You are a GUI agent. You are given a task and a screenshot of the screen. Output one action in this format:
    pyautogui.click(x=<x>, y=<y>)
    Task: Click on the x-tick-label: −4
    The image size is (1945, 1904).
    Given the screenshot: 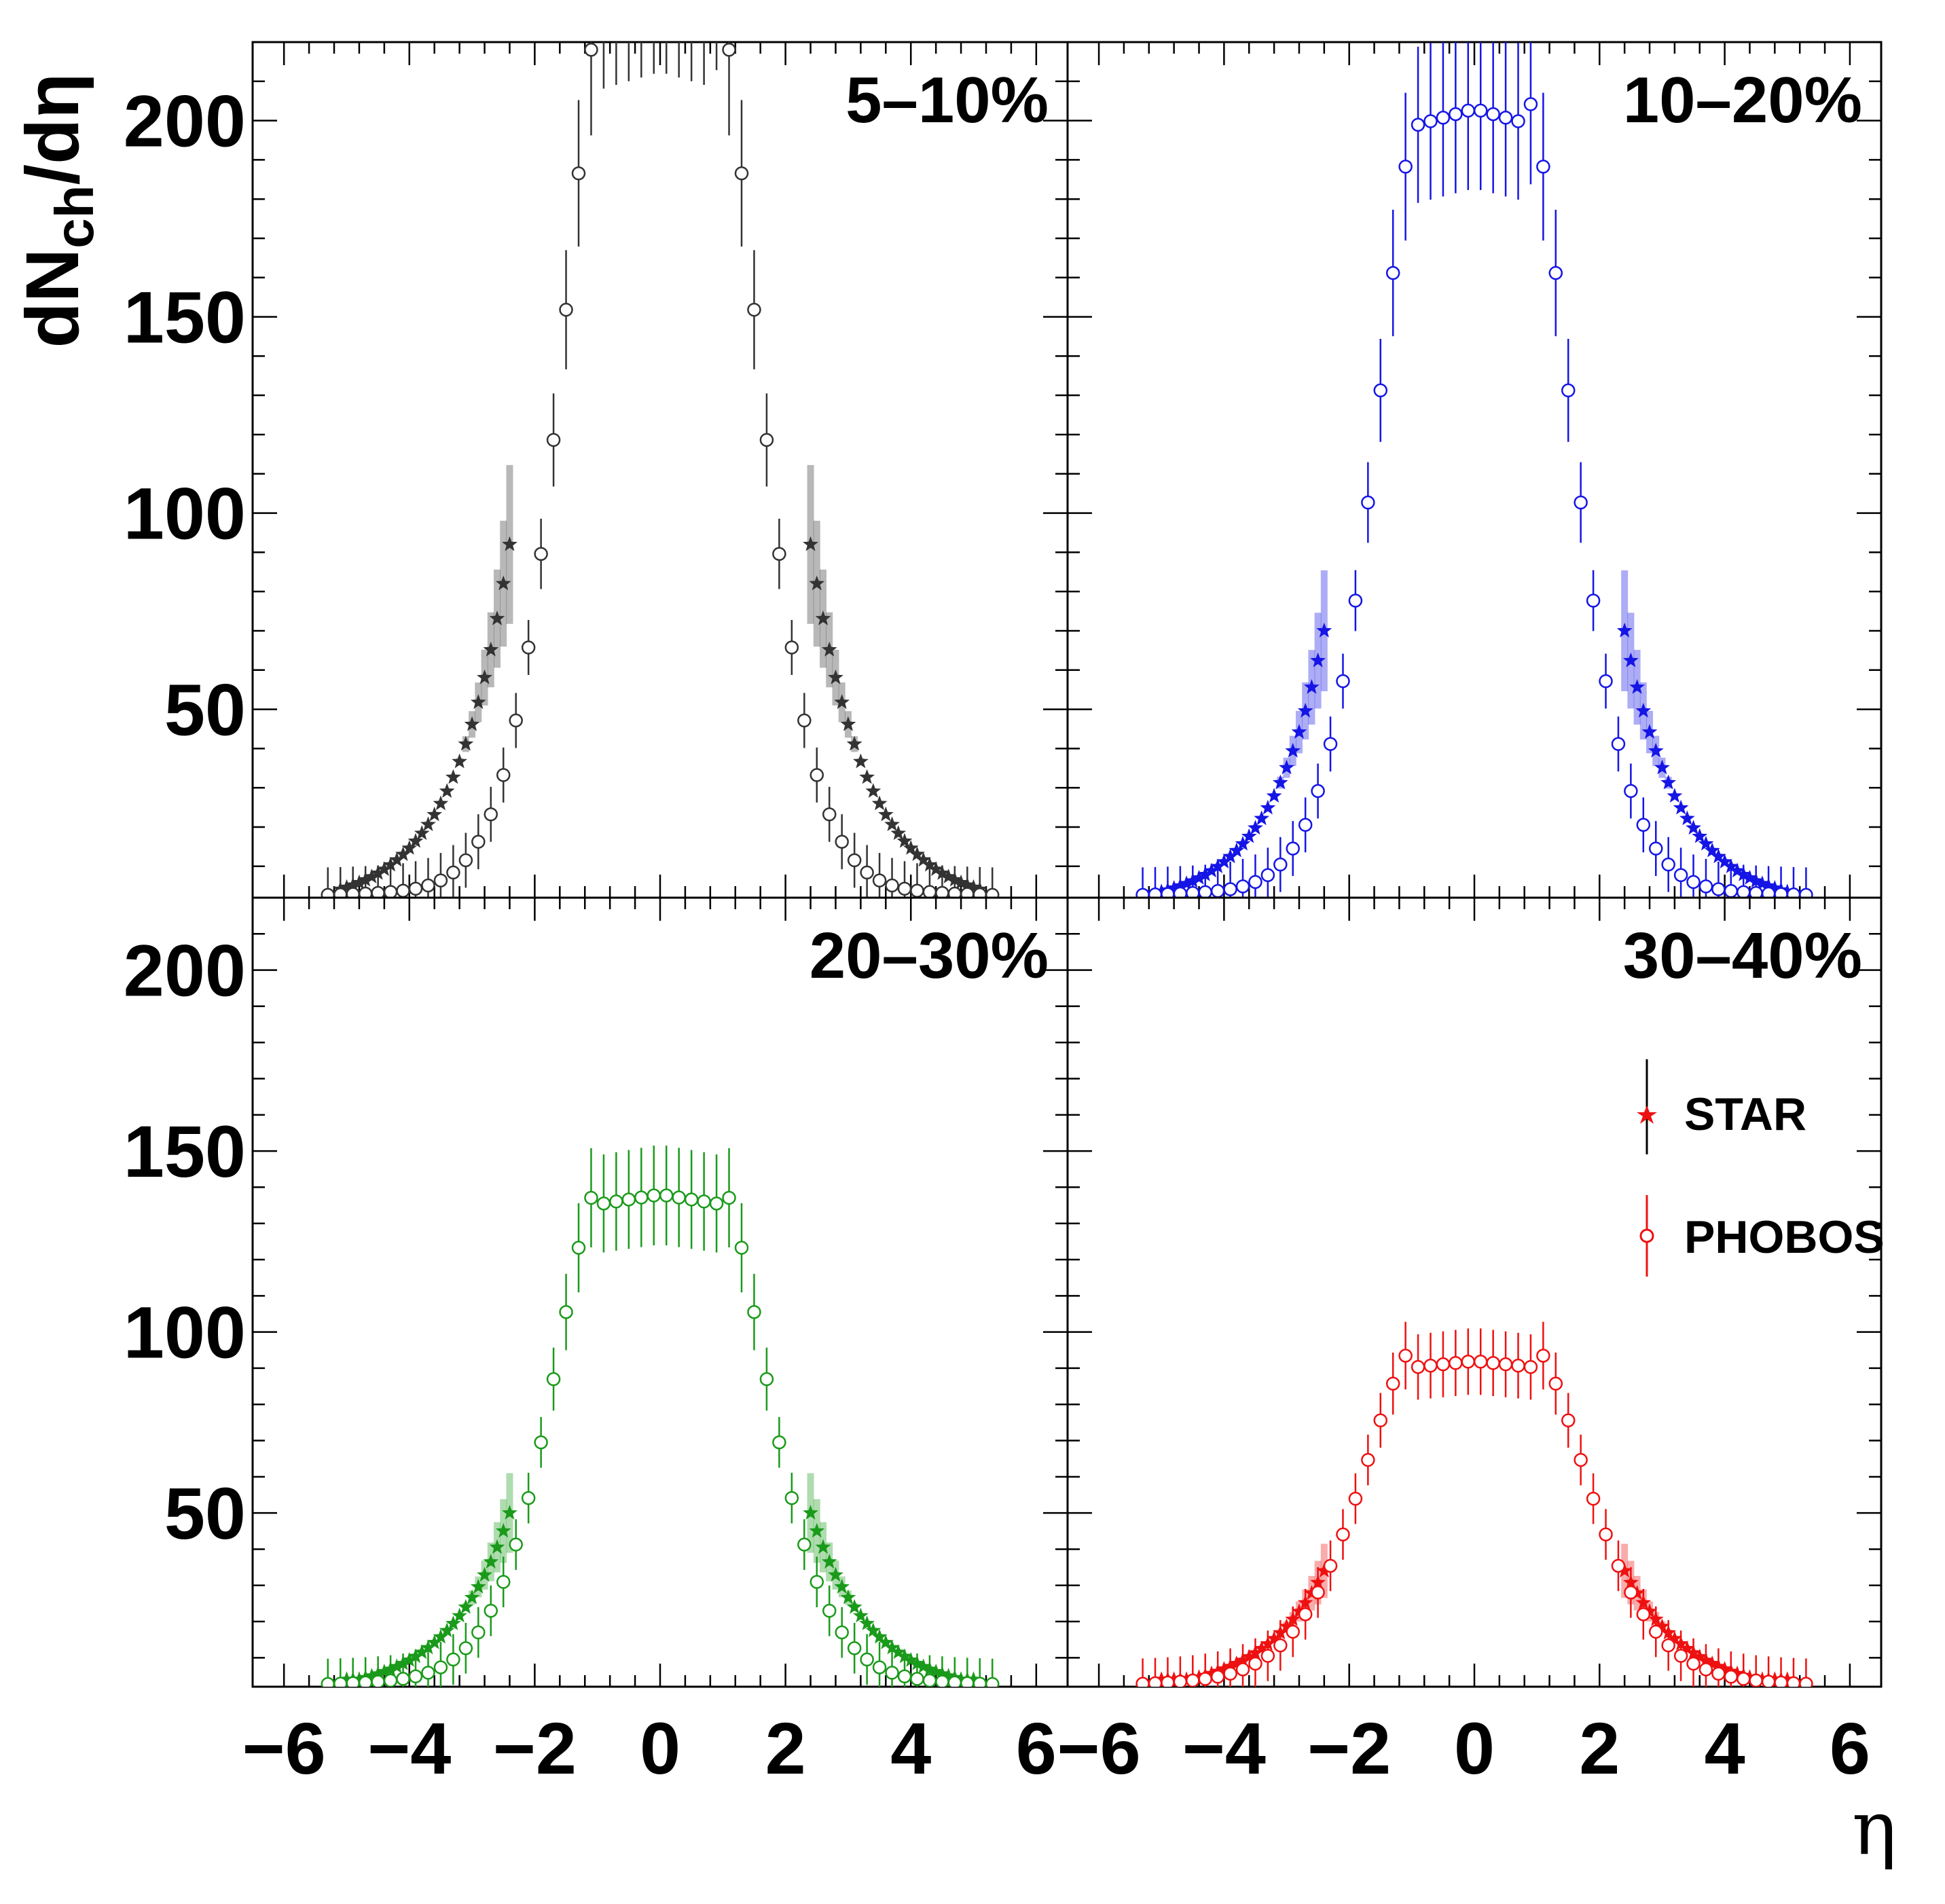 What is the action you would take?
    pyautogui.click(x=409, y=1748)
    